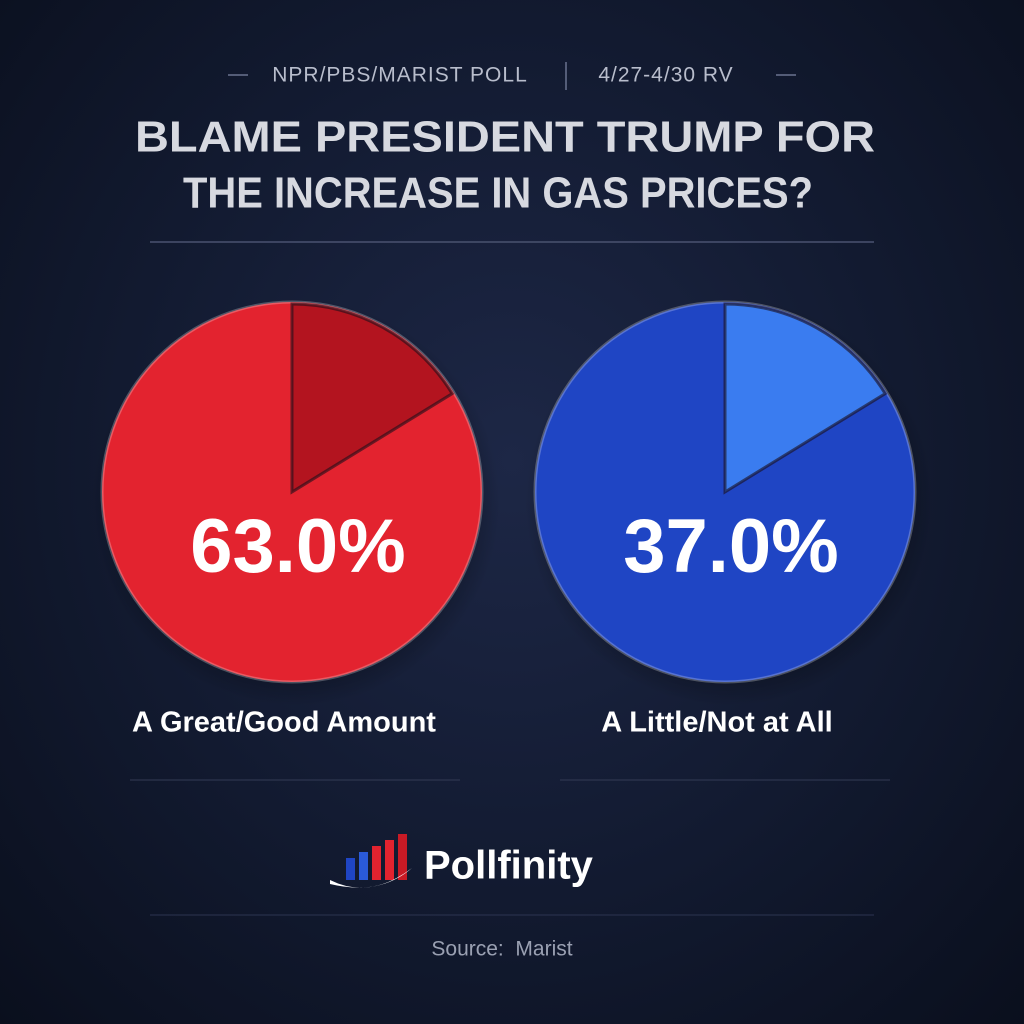  What do you see at coordinates (400, 75) in the screenshot?
I see `poll-name: NPR/PBS/MARIST POLL` at bounding box center [400, 75].